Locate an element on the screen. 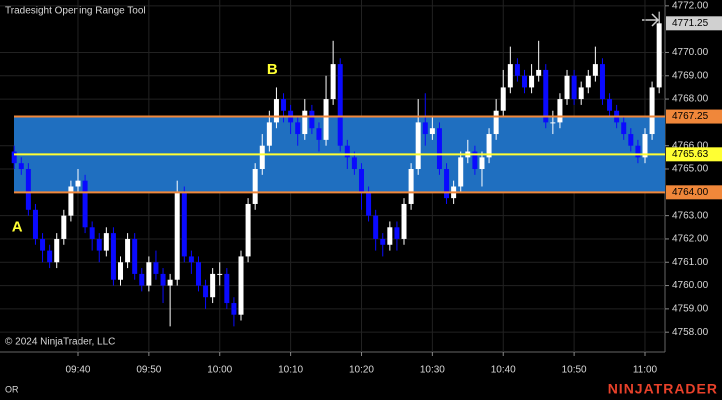 The width and height of the screenshot is (722, 400). y-tick-label: 4763.00 is located at coordinates (690, 215).